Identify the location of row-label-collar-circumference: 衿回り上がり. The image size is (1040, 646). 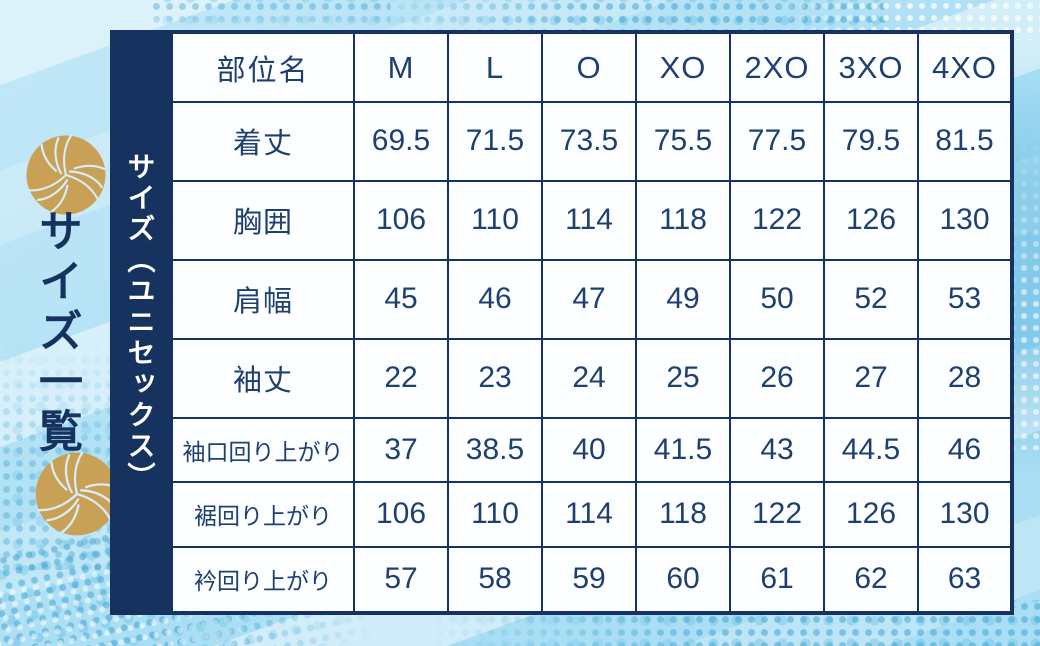
(262, 580).